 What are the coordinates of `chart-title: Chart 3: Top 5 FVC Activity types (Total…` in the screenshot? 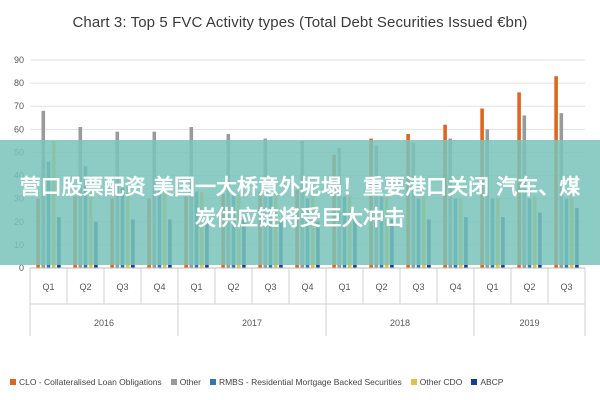 It's located at (300, 22).